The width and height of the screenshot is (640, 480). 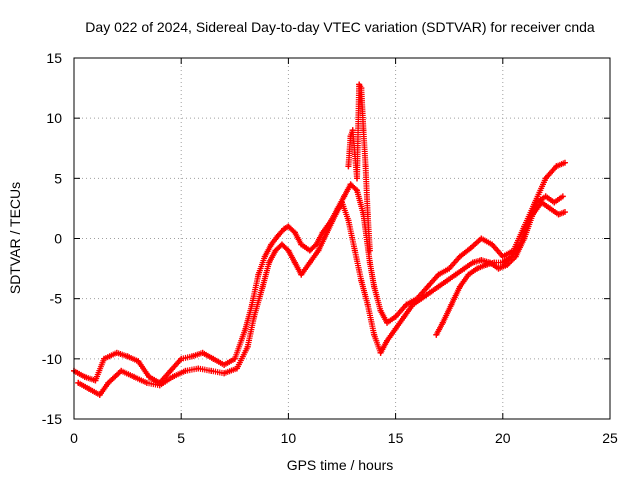 I want to click on x-tick-label: 5, so click(x=181, y=438).